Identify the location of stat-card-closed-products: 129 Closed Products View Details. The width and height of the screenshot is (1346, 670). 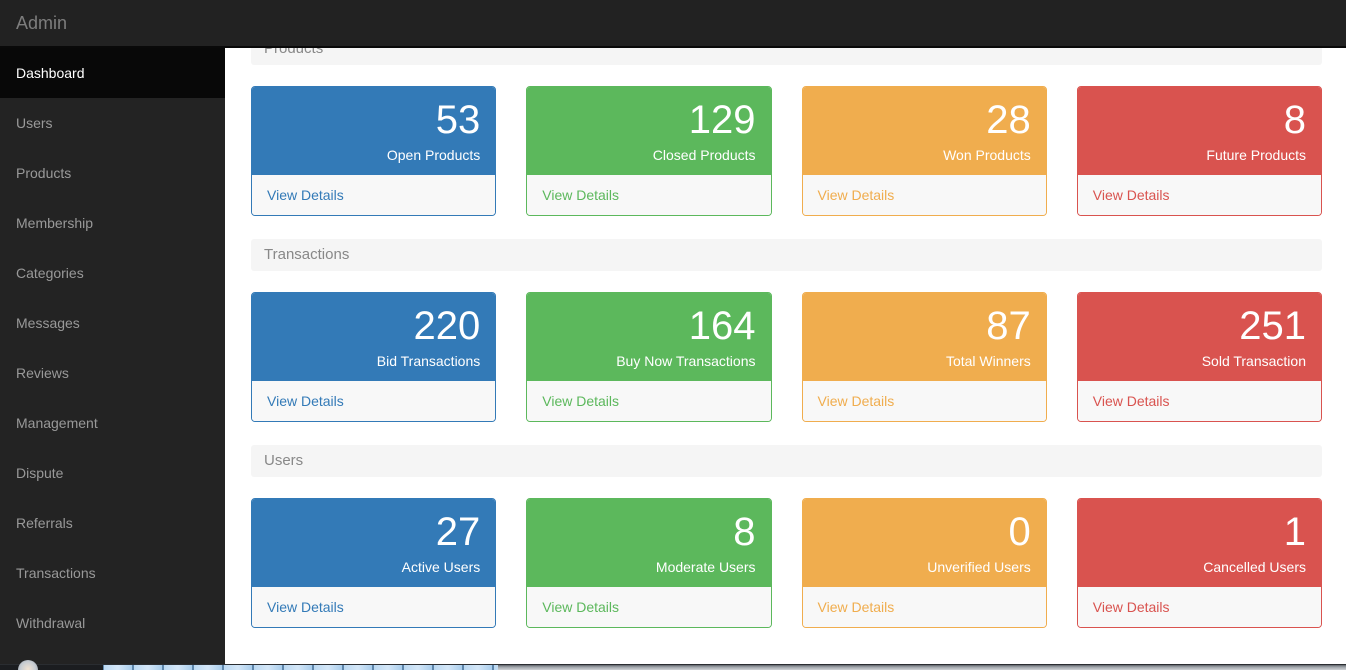
(649, 151).